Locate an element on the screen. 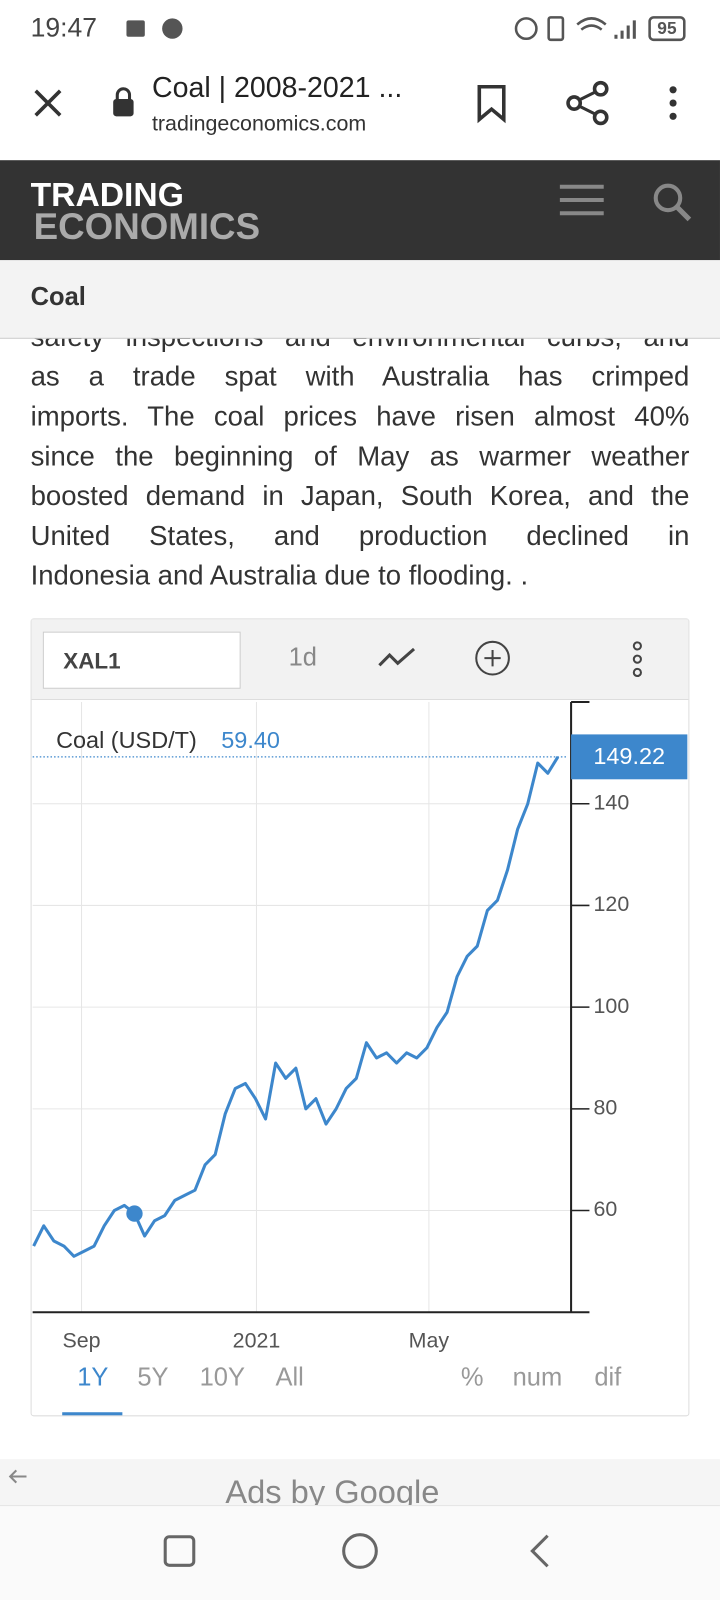 The height and width of the screenshot is (1600, 720). share-button is located at coordinates (587, 103).